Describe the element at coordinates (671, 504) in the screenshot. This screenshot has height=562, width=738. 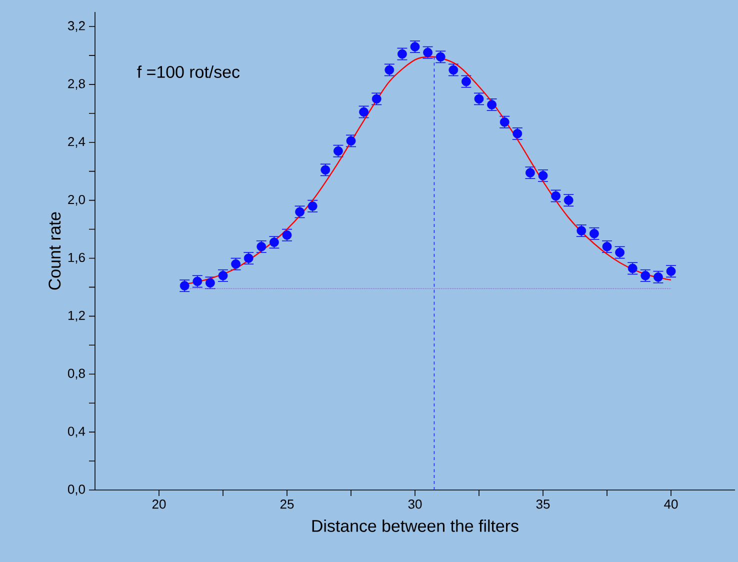
I see `x-tick-label: 40` at that location.